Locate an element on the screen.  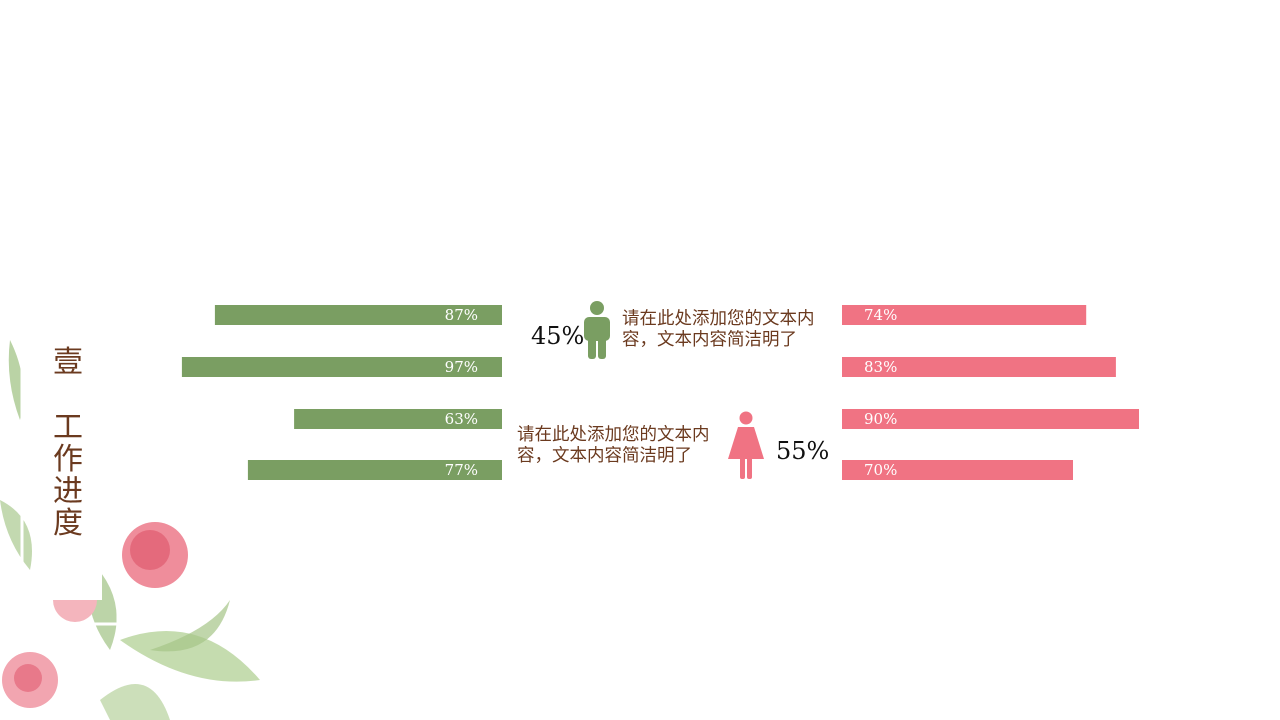
male-text: 请在此处添加您的文本内容，文本内容简洁明了 is located at coordinates (718, 329).